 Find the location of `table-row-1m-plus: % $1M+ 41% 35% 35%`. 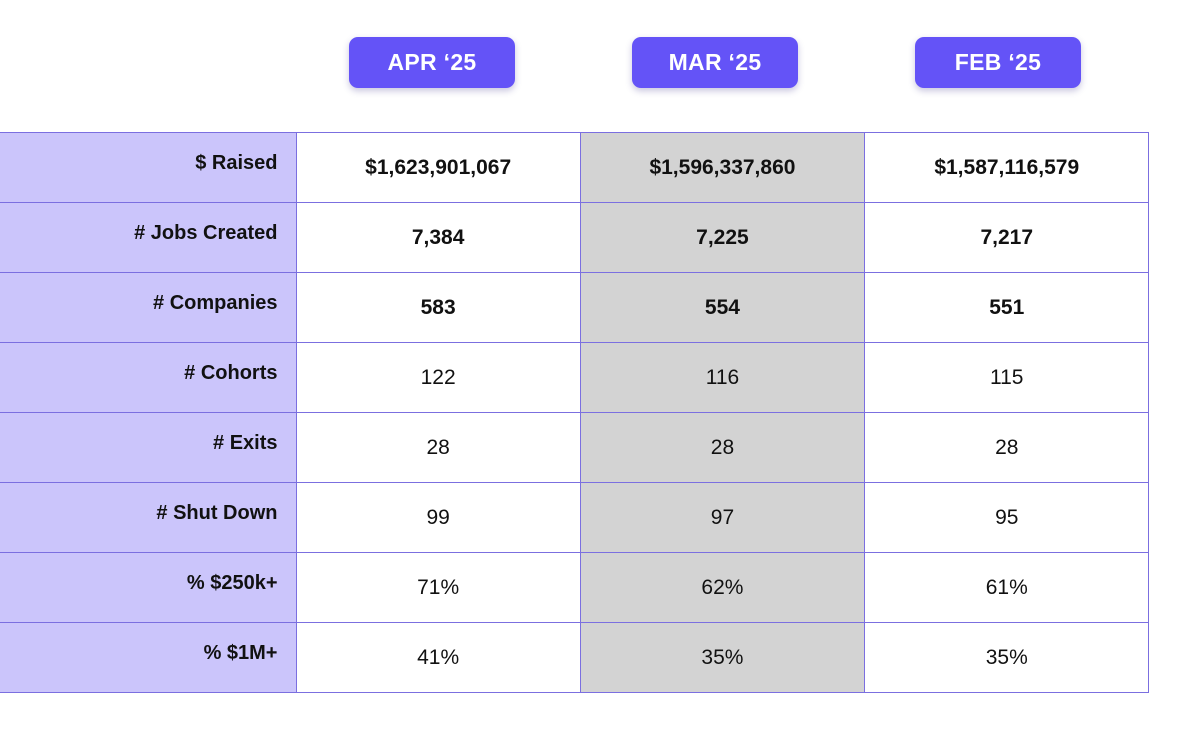

table-row-1m-plus: % $1M+ 41% 35% 35% is located at coordinates (575, 657).